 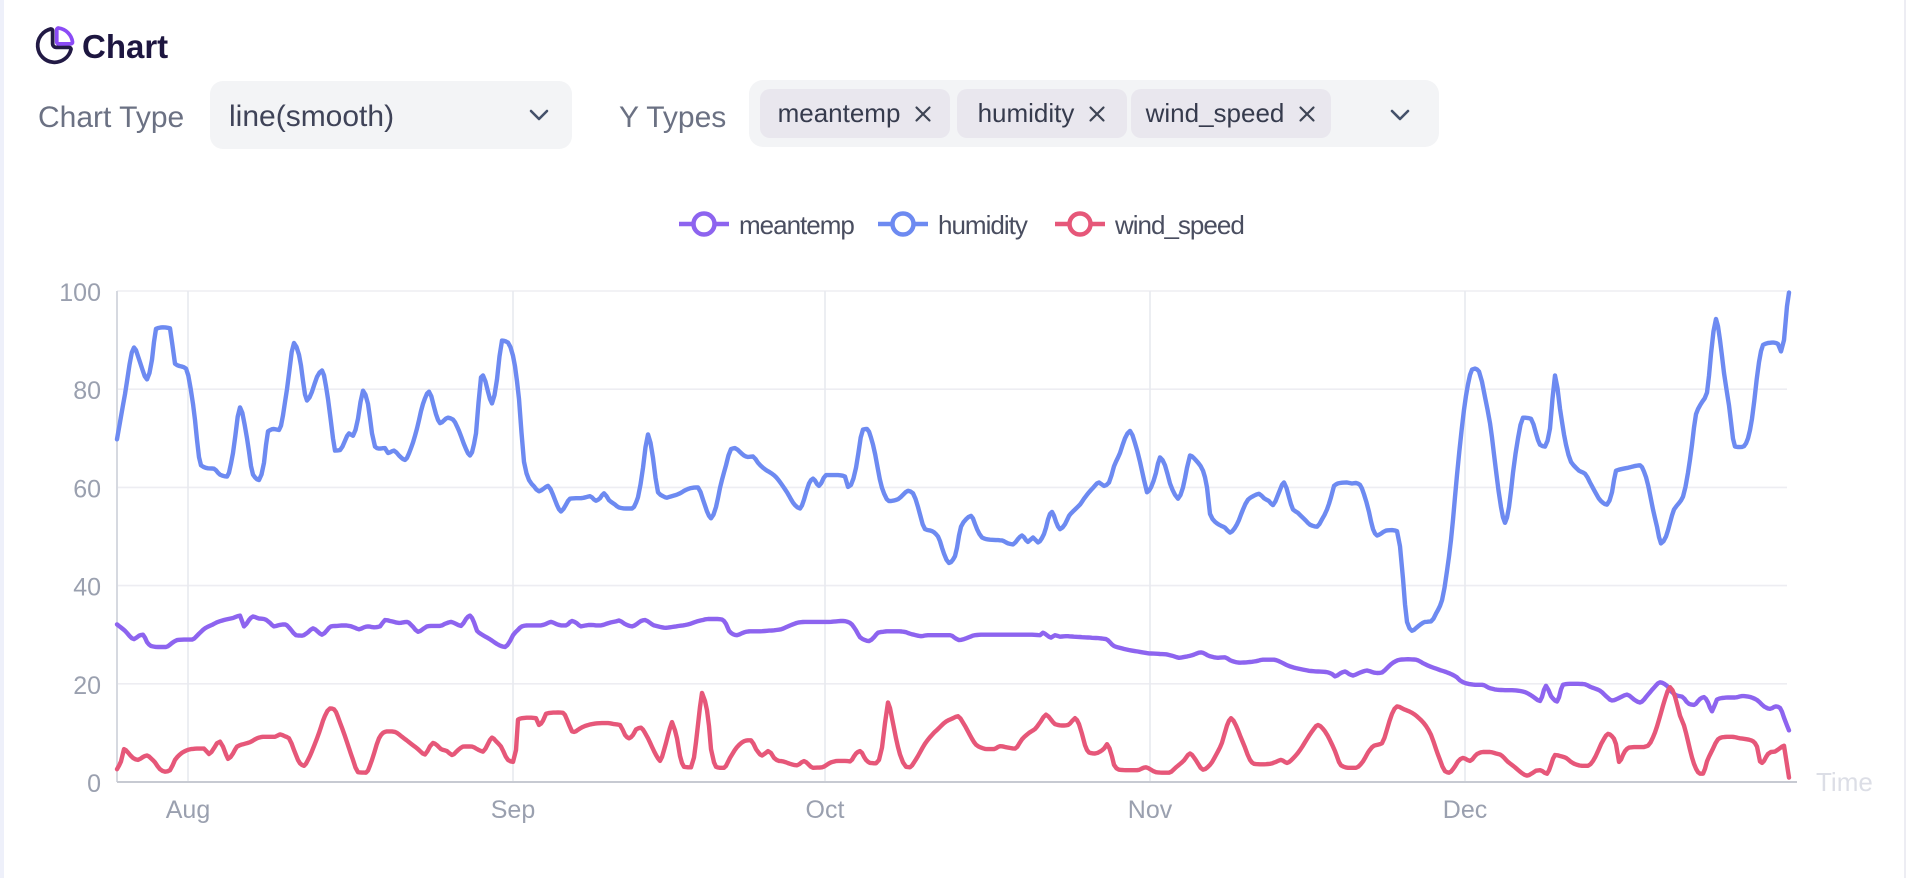 I want to click on svg-text: Time, so click(x=1844, y=782).